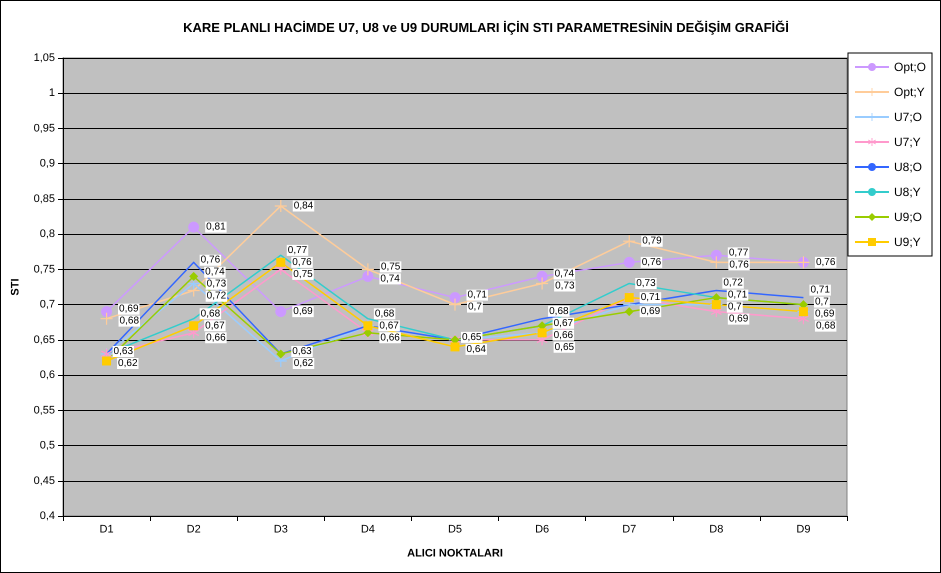 Image resolution: width=941 pixels, height=573 pixels. What do you see at coordinates (542, 530) in the screenshot?
I see `x-tick-label: D6` at bounding box center [542, 530].